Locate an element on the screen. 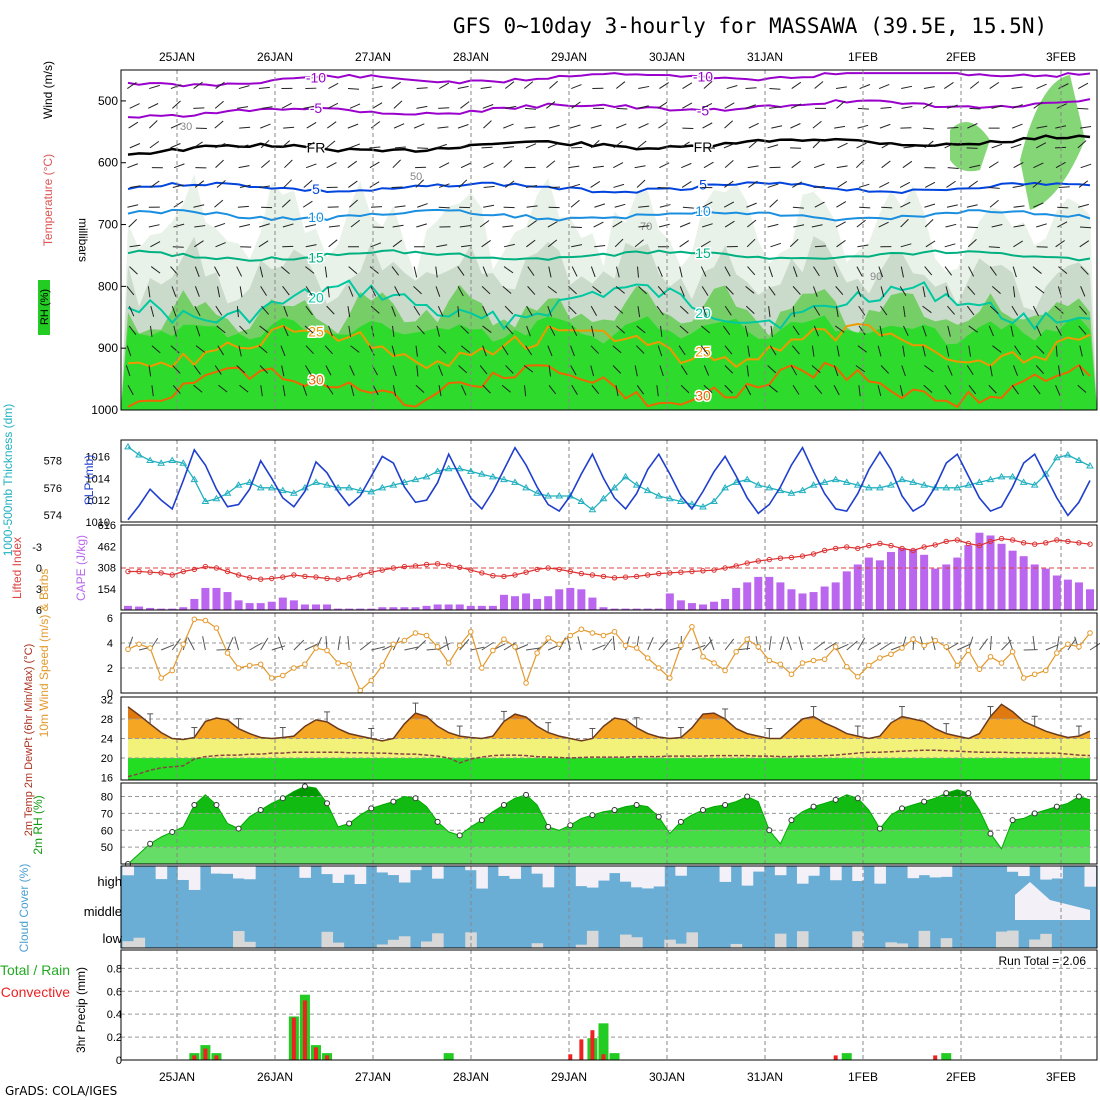  date-label-top: 25JAN is located at coordinates (177, 57).